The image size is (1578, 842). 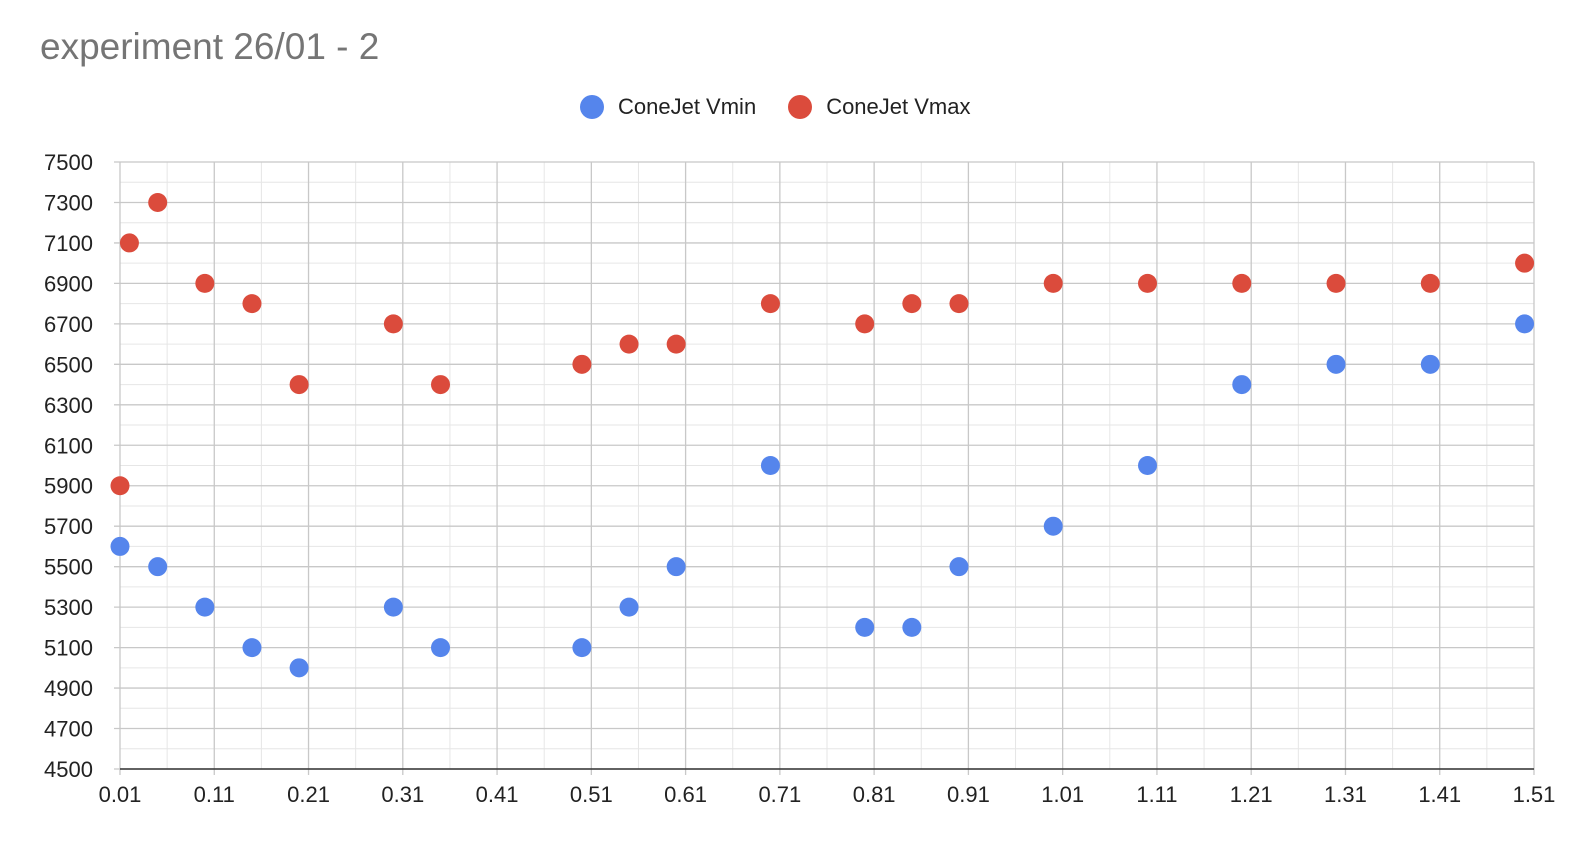 What do you see at coordinates (68, 729) in the screenshot?
I see `y-tick-label: 4700` at bounding box center [68, 729].